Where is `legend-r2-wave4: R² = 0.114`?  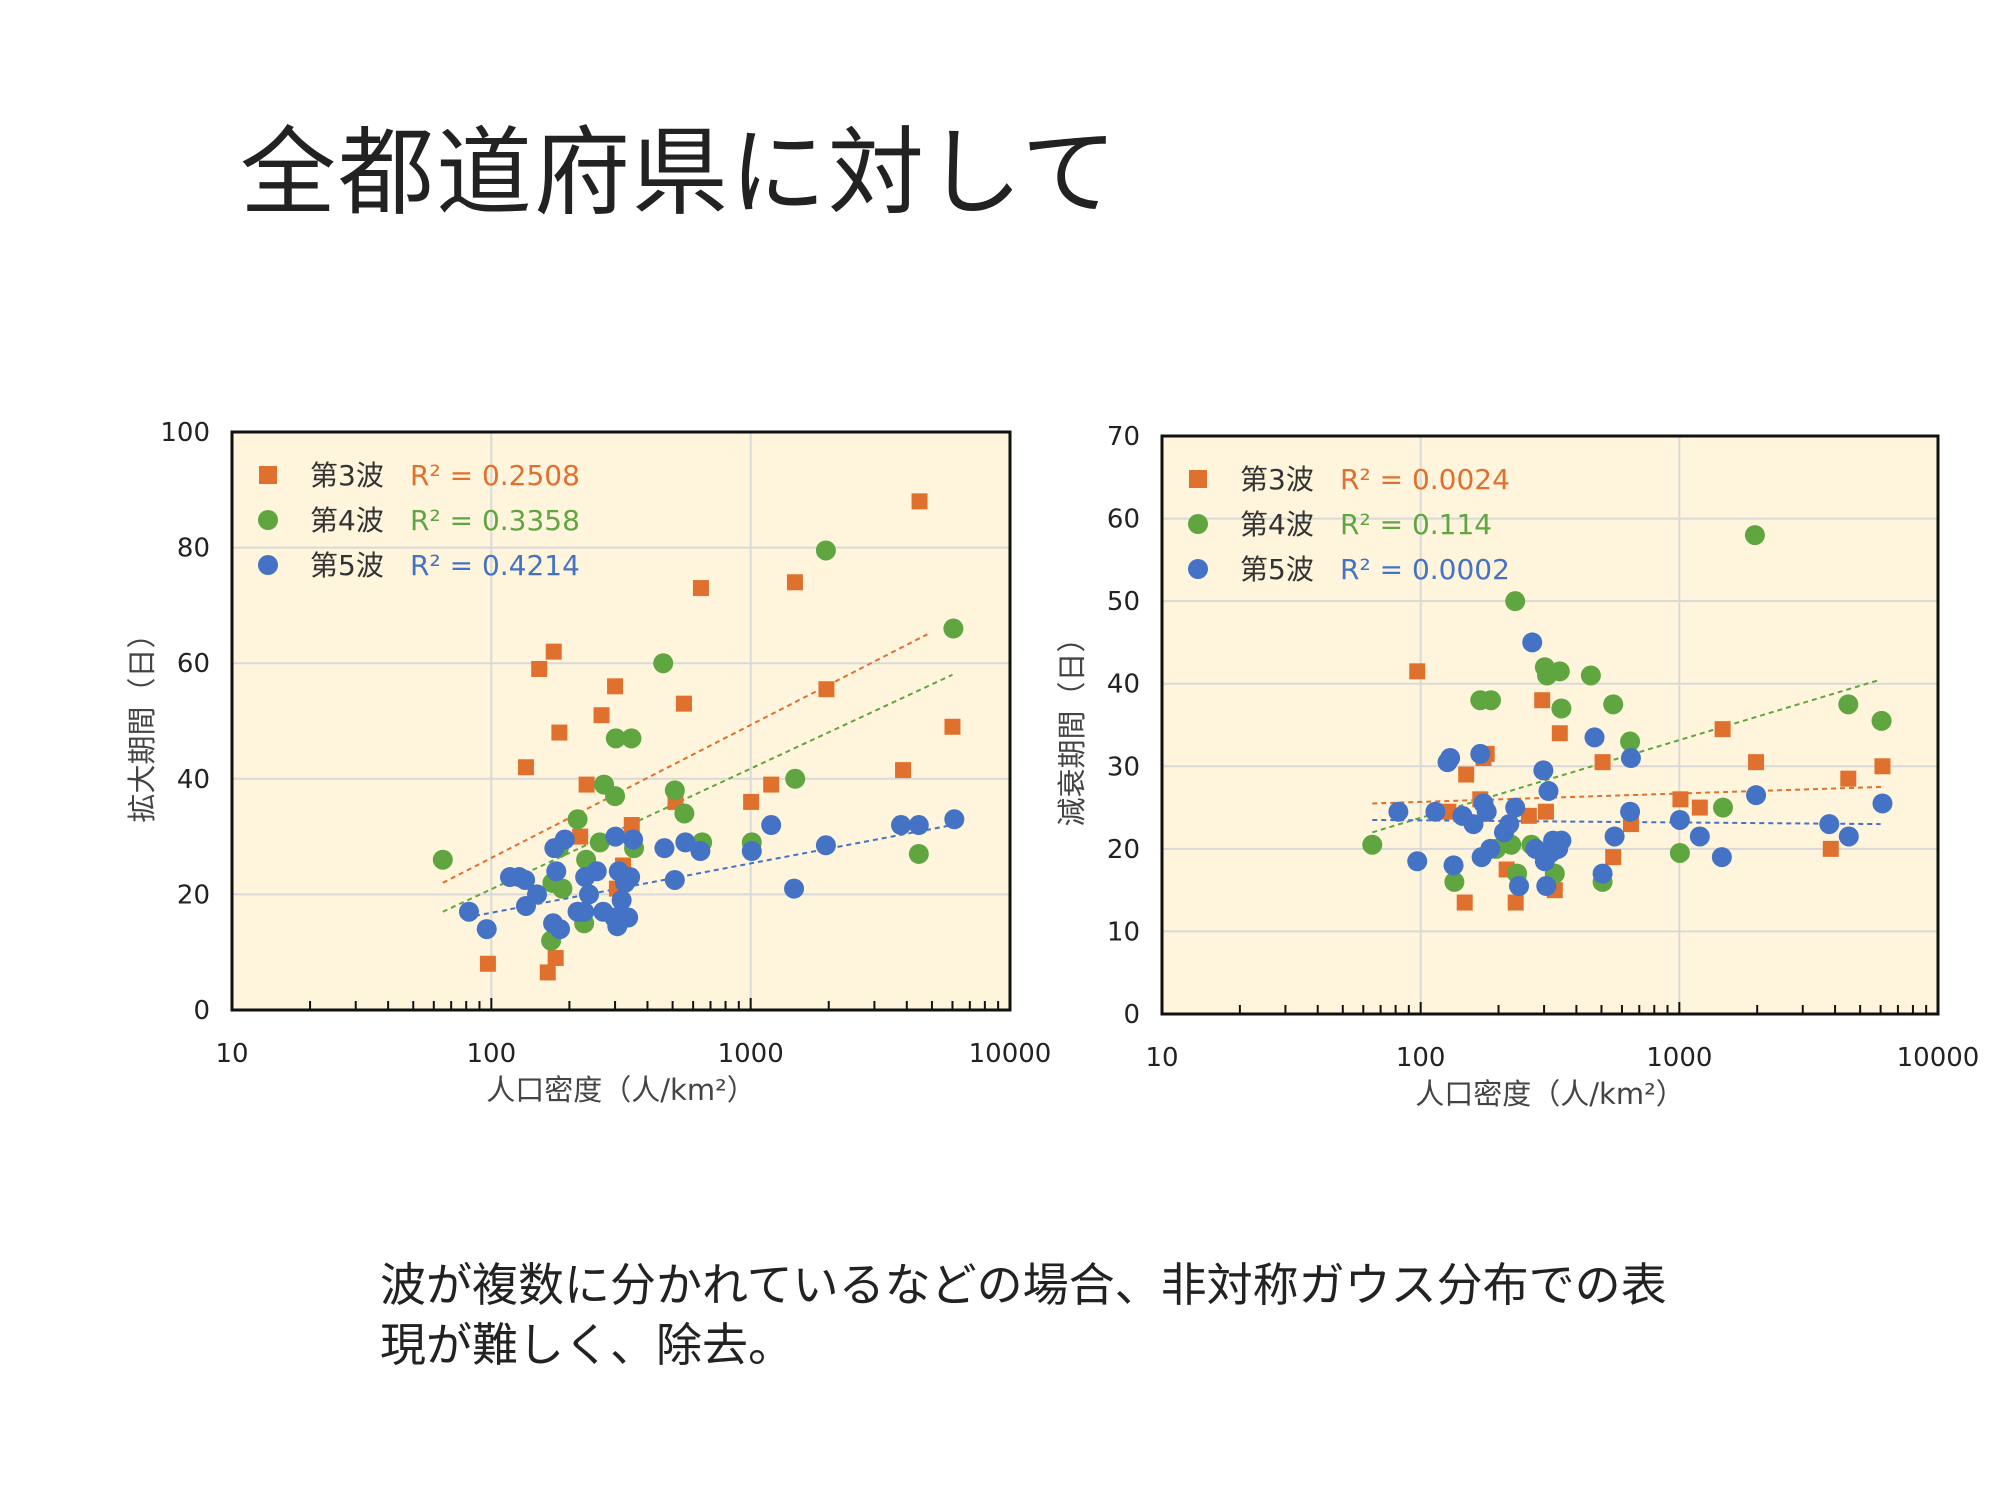 legend-r2-wave4: R² = 0.114 is located at coordinates (1416, 524).